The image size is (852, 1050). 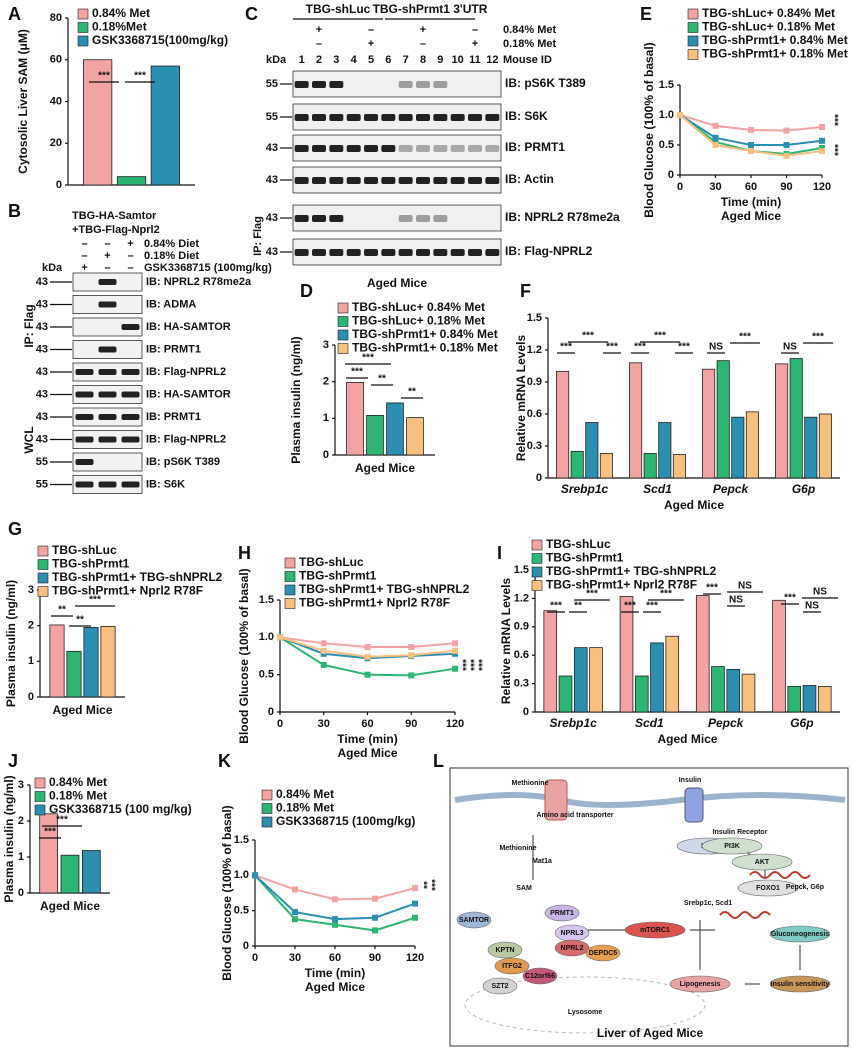 I want to click on legend-label: 0.84% Met, so click(x=121, y=13).